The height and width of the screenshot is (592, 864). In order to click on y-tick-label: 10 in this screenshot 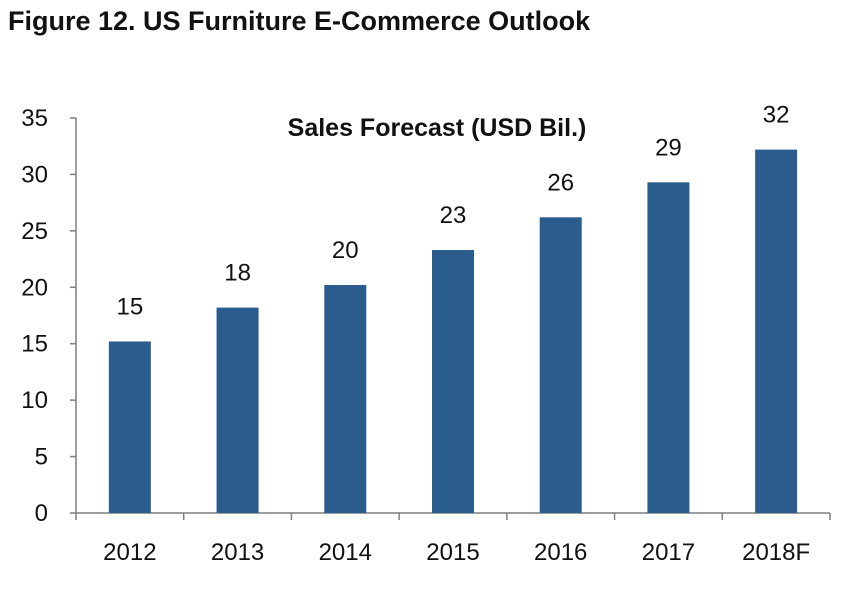, I will do `click(34, 400)`.